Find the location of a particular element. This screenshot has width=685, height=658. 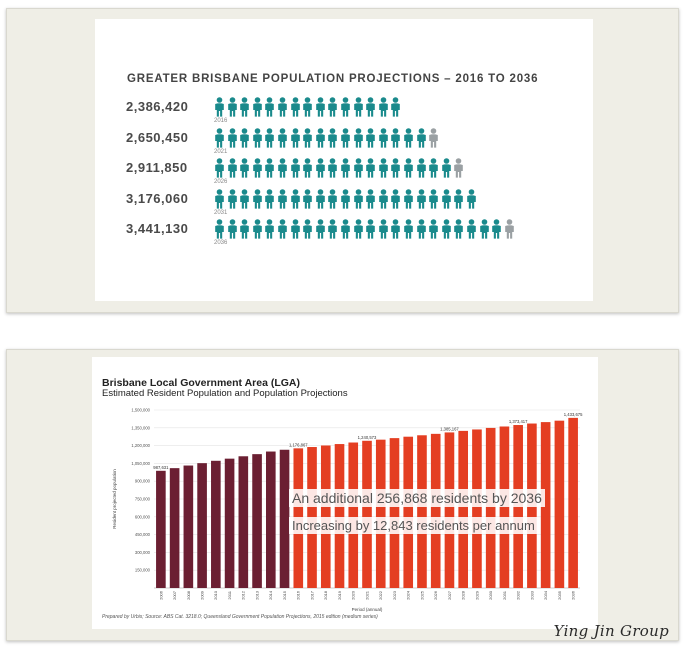

callout-annual-increase: Increasing by 12,843 residents per annum is located at coordinates (413, 525).